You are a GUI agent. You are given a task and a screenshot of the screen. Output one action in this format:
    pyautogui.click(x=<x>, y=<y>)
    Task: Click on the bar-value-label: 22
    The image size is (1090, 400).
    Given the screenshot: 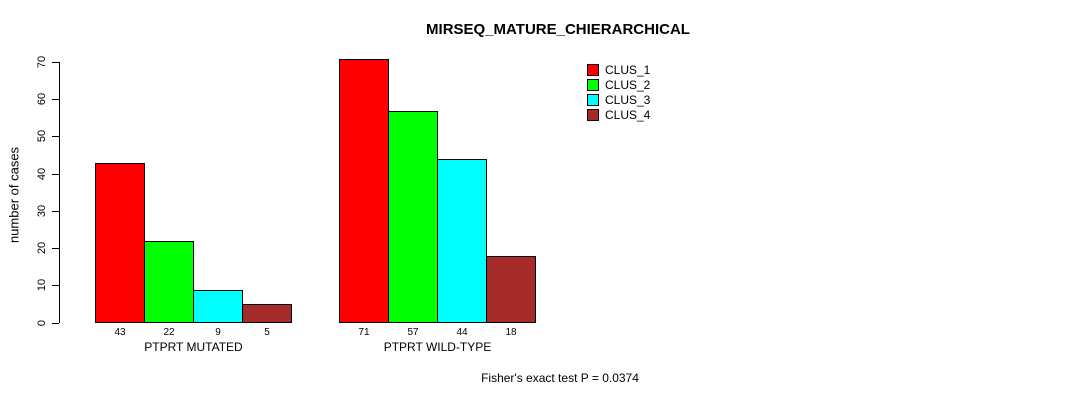 What is the action you would take?
    pyautogui.click(x=169, y=332)
    